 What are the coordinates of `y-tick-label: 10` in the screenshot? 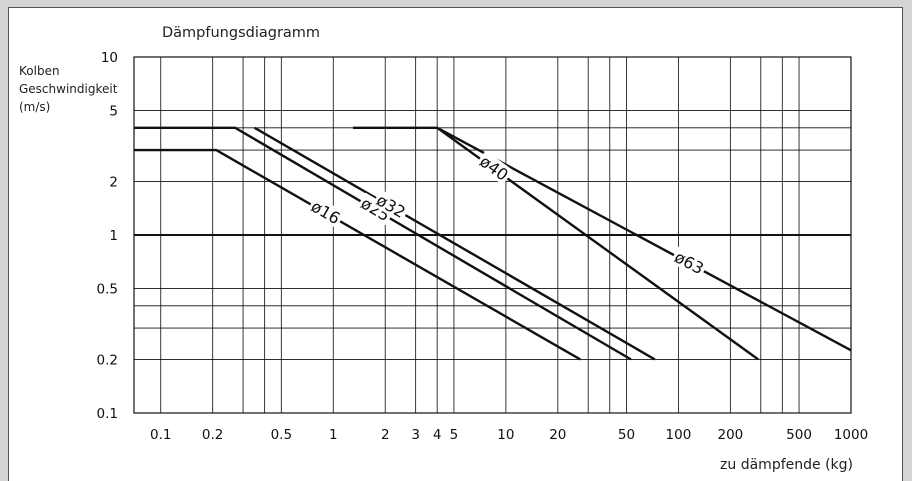 It's located at (109, 58).